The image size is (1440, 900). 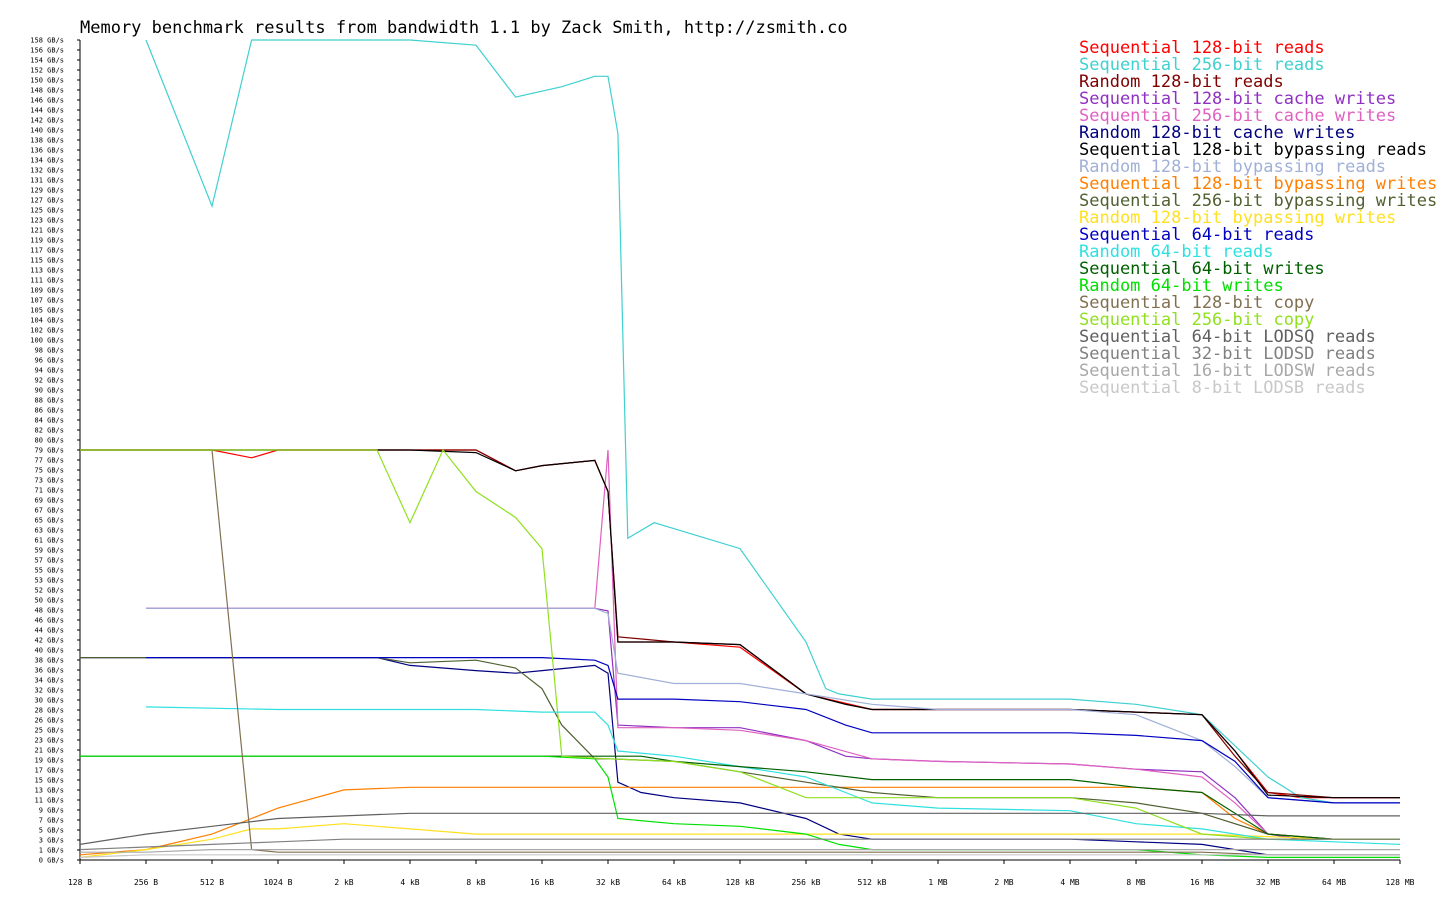 I want to click on series-line-sequential-64-bit-reads, so click(x=773, y=730).